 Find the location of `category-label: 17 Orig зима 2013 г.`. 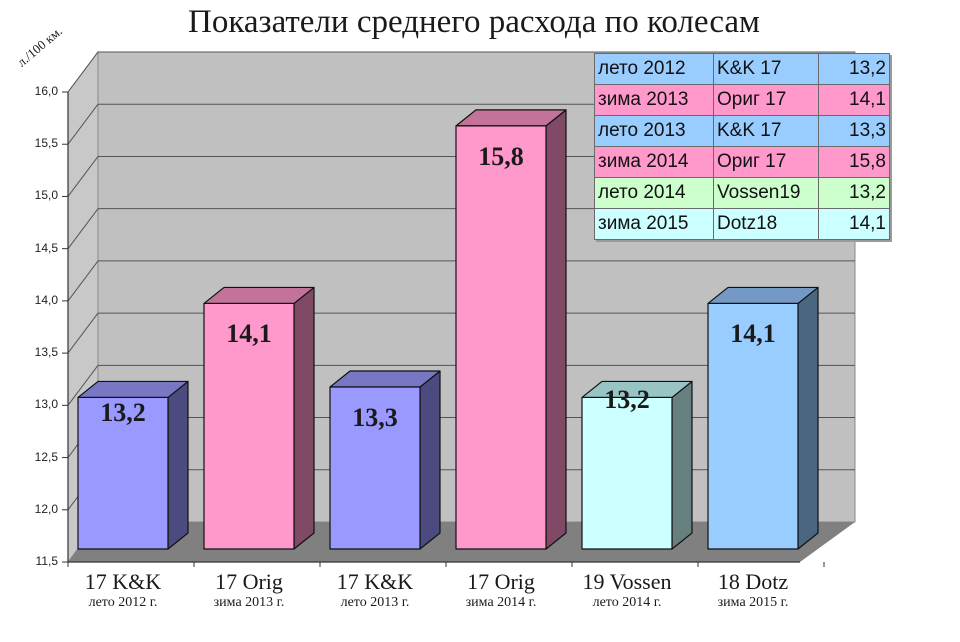

category-label: 17 Orig зима 2013 г. is located at coordinates (249, 591).